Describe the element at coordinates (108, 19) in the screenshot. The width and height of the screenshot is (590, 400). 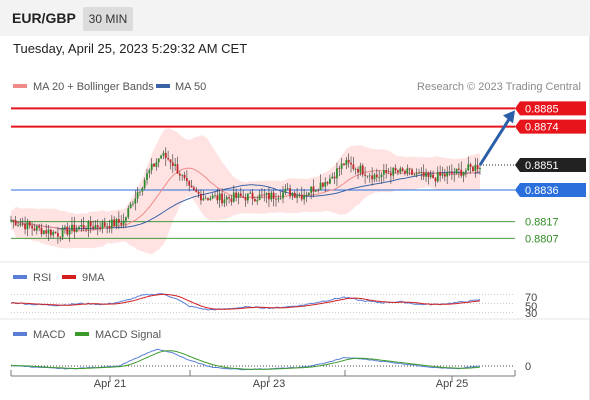
I see `timeframe-button: 30 MIN` at that location.